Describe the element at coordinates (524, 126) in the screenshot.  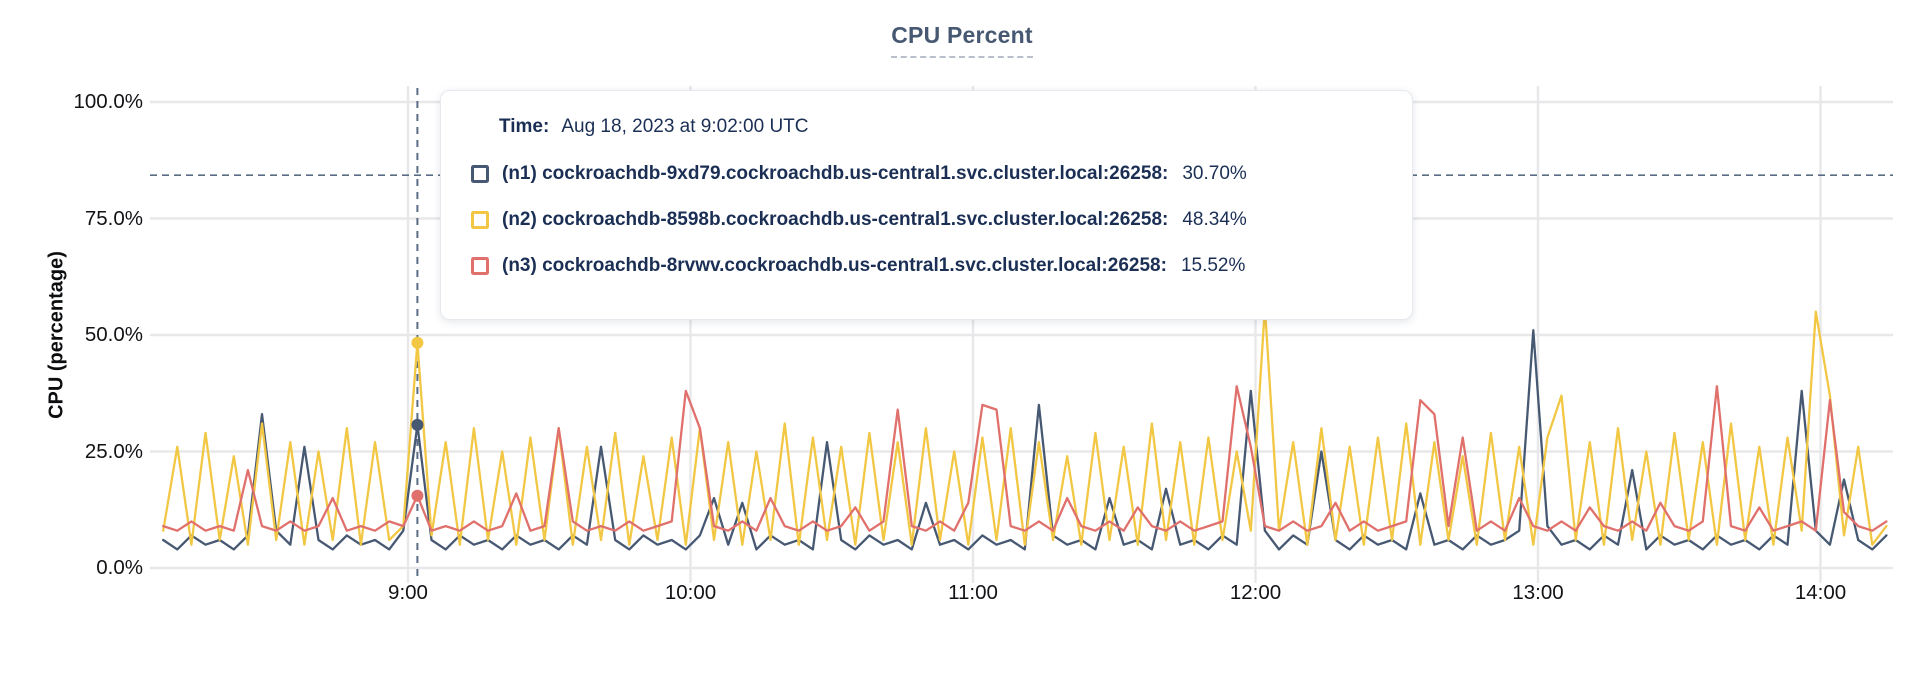
I see `tooltip-time-label: Time:` at that location.